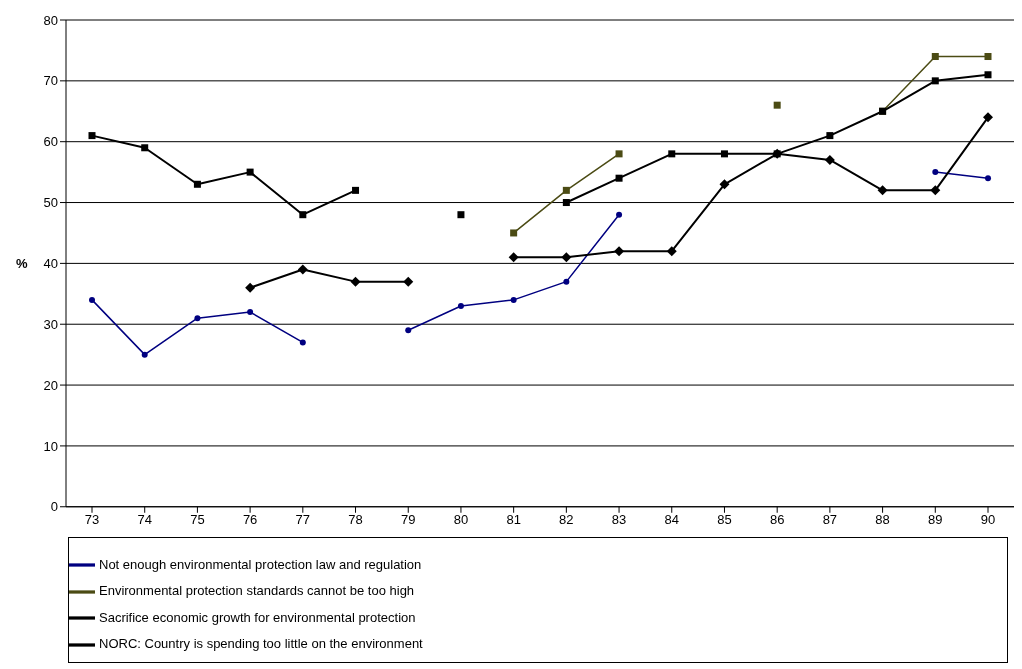 This screenshot has width=1022, height=669. What do you see at coordinates (619, 519) in the screenshot?
I see `x-tick-label: 83` at bounding box center [619, 519].